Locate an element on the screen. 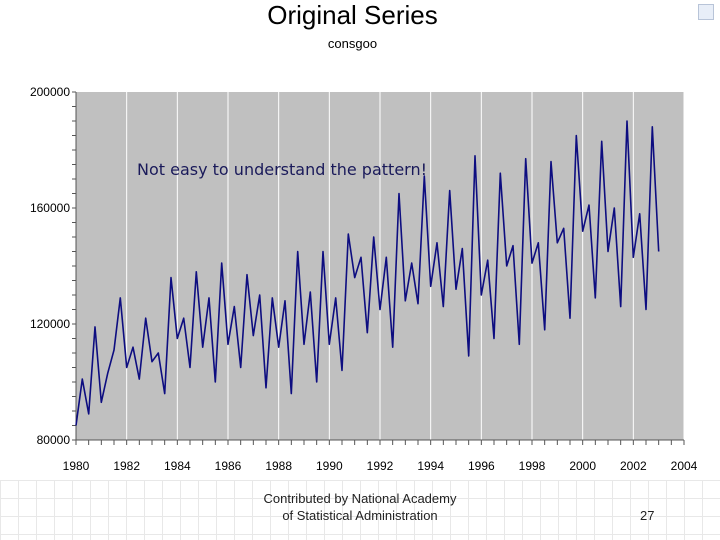 The width and height of the screenshot is (720, 540). y-tick-label-80000: 80000 is located at coordinates (54, 440).